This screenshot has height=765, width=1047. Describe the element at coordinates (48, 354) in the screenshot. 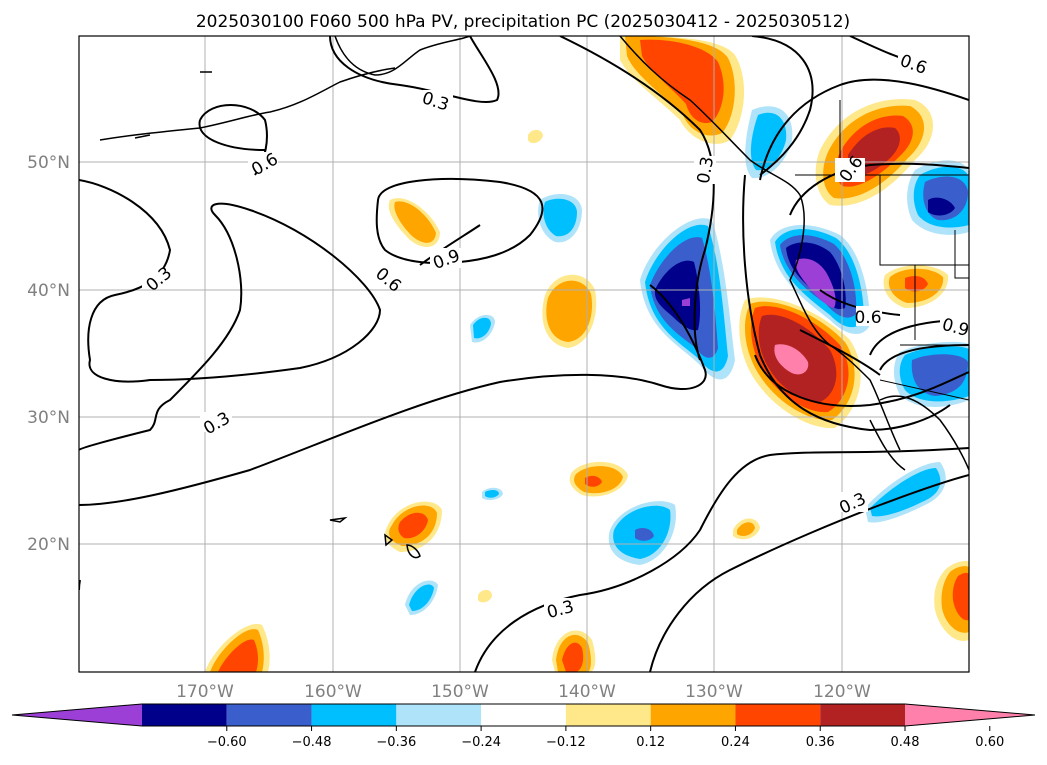

I see `lat-ticks: 50°N 40°N 30°N 20°N` at that location.